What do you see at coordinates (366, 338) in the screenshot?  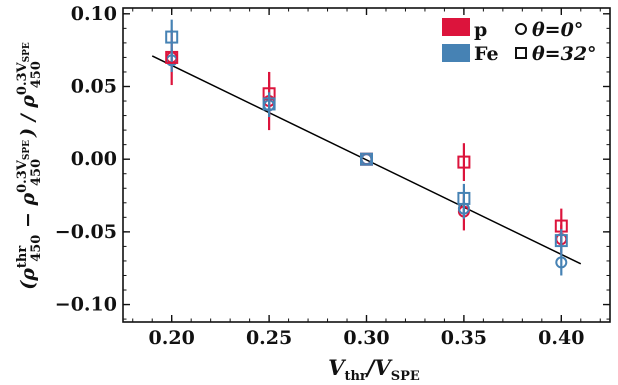 I see `x-tick-label: 0.30` at bounding box center [366, 338].